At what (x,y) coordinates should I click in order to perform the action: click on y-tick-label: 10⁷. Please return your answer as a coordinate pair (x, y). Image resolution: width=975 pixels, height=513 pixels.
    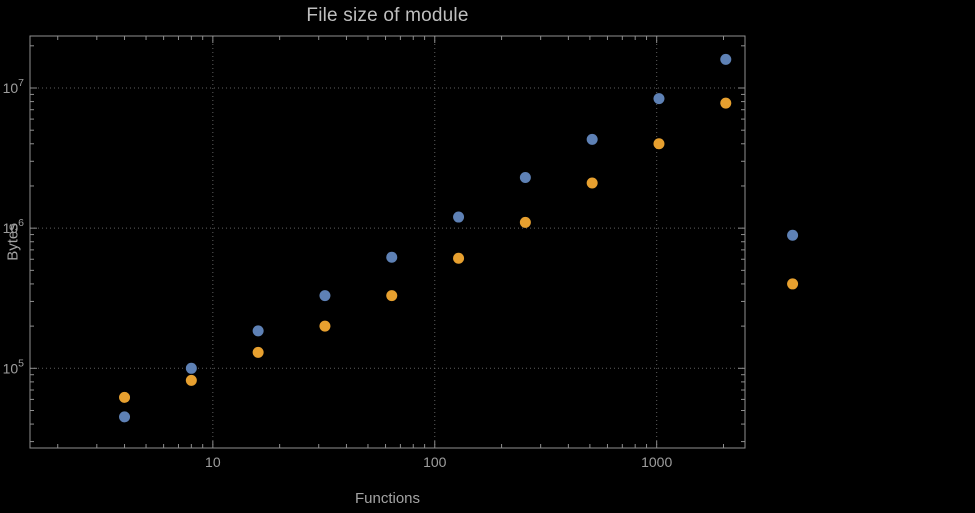
    Looking at the image, I should click on (14, 86).